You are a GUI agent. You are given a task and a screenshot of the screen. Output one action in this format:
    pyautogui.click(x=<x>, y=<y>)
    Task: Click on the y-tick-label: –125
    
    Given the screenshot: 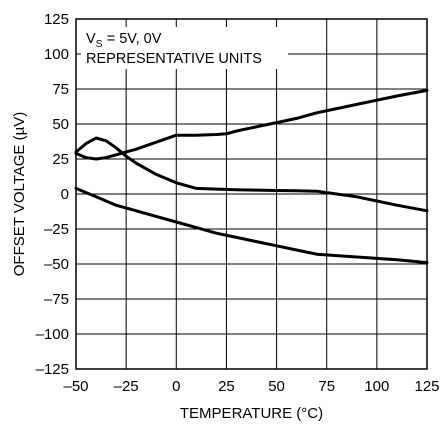 What is the action you would take?
    pyautogui.click(x=52, y=369)
    